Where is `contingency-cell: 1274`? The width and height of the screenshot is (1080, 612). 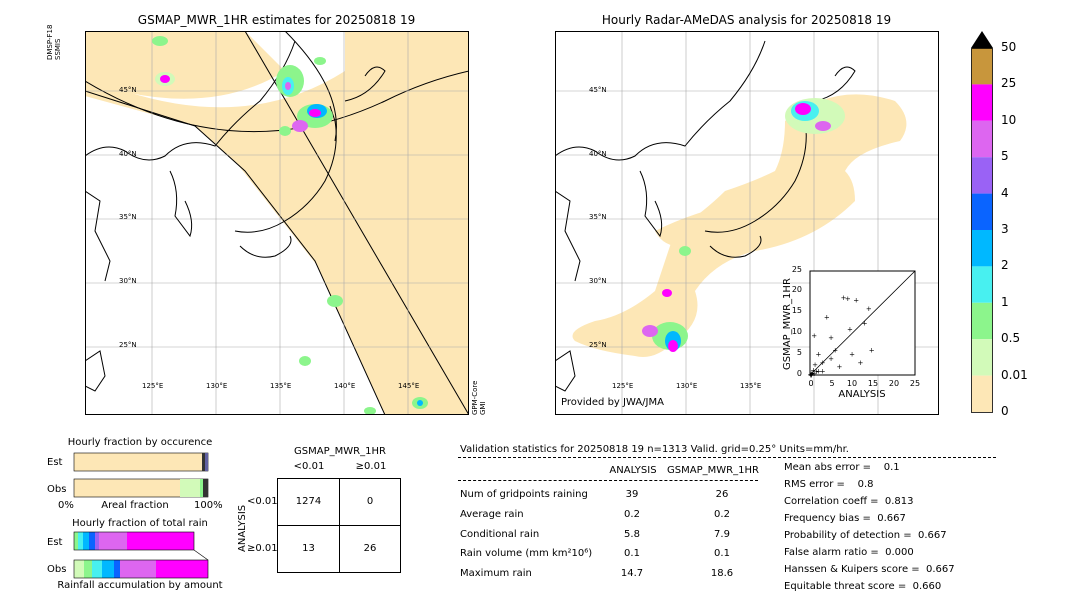 contingency-cell: 1274 is located at coordinates (308, 501).